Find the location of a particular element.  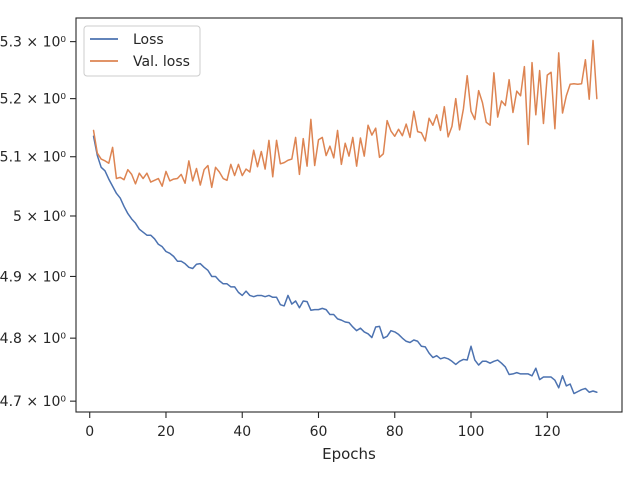

y-tick-label: 5.3 × 10⁰ is located at coordinates (33, 43).